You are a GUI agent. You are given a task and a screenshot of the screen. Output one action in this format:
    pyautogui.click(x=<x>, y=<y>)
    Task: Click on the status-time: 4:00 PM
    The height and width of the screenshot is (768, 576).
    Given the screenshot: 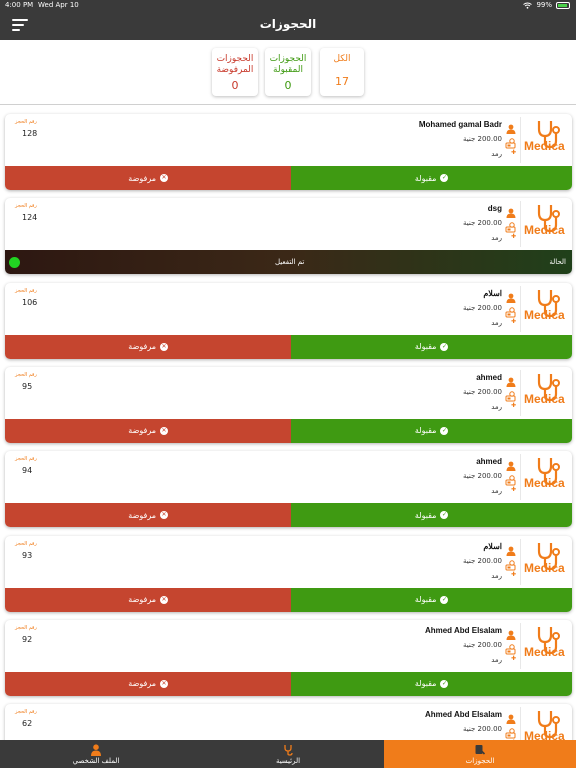 What is the action you would take?
    pyautogui.click(x=19, y=5)
    